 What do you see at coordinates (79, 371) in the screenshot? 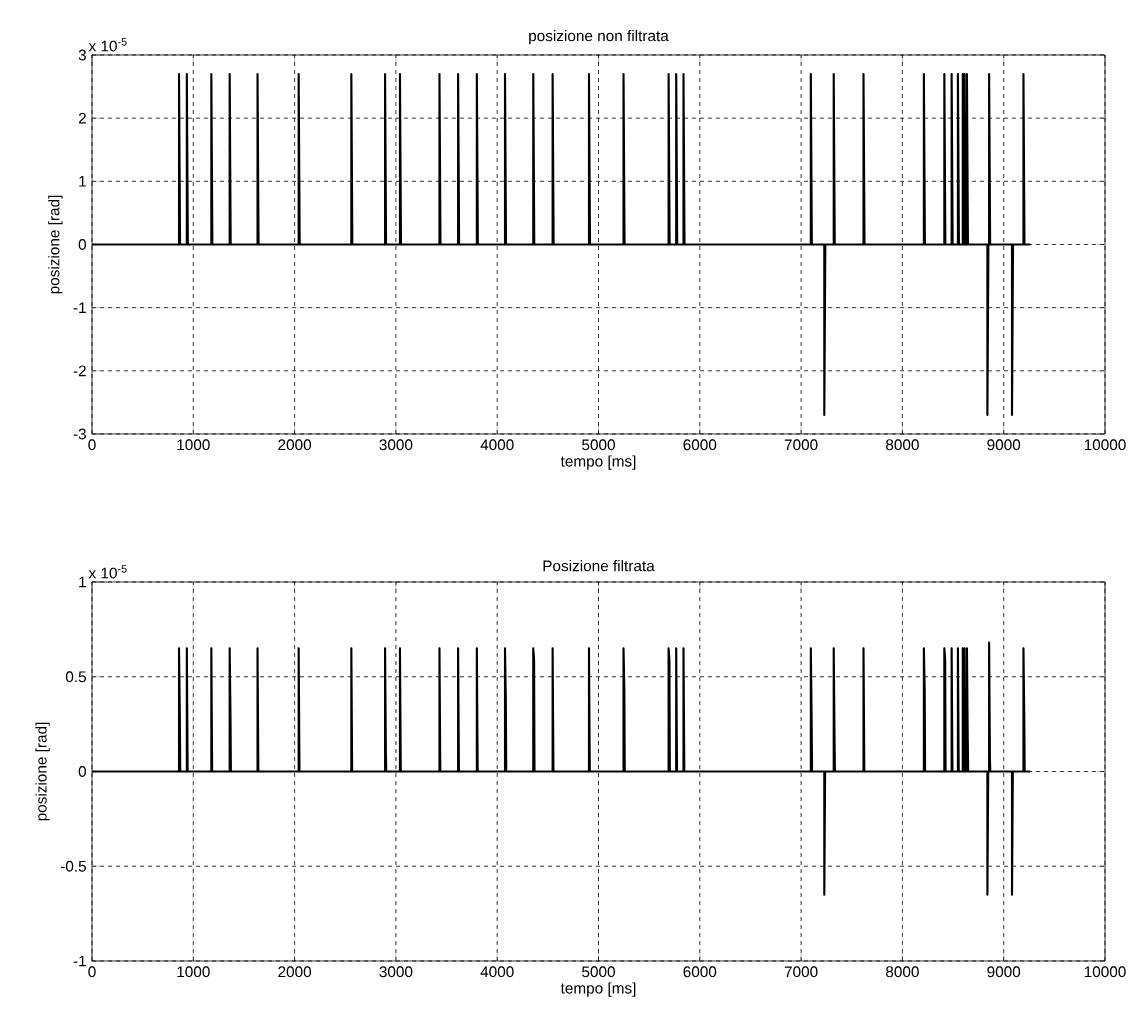
I see `y-tick-label: -2` at bounding box center [79, 371].